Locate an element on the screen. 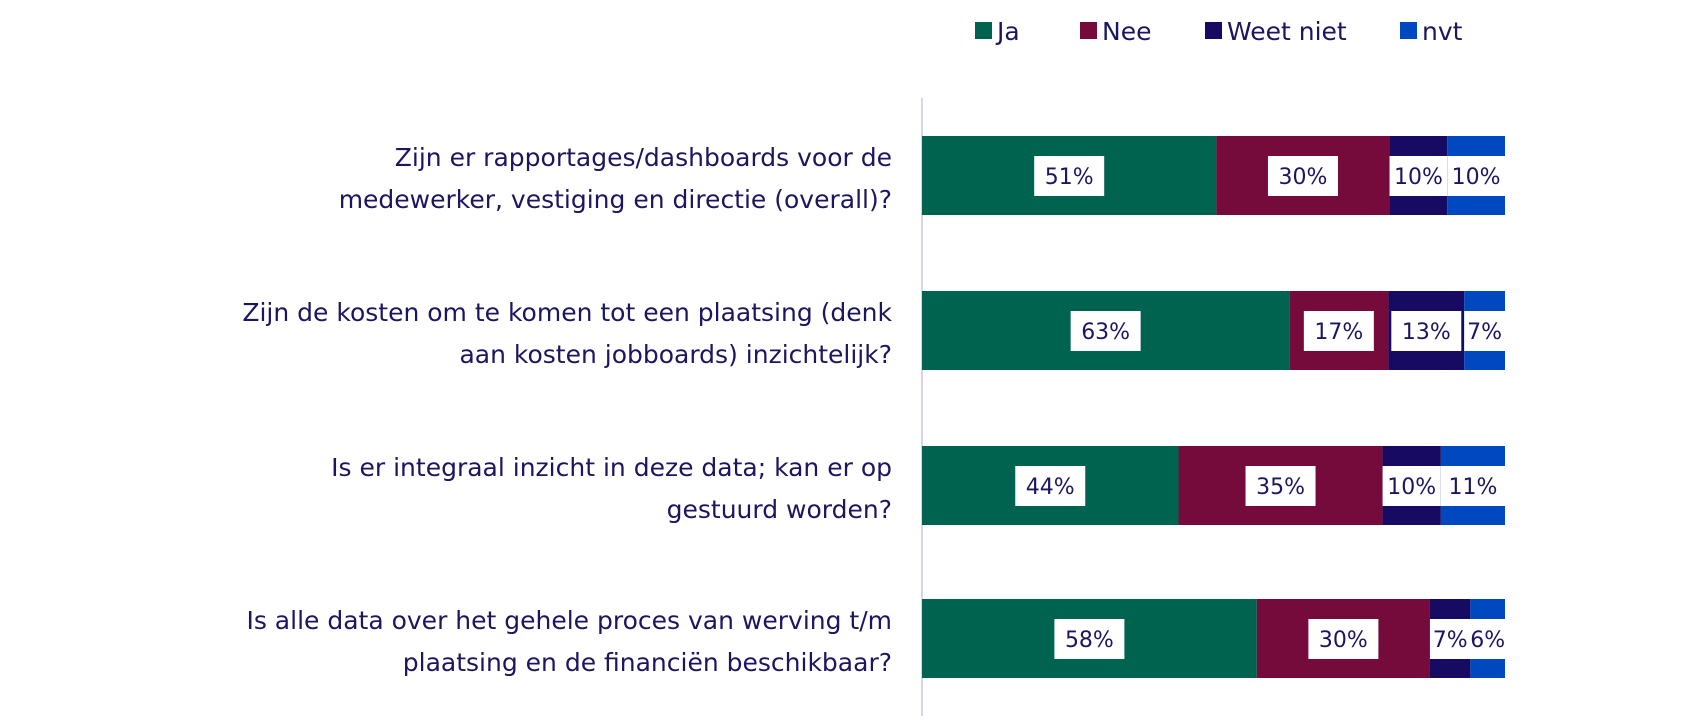  legend-item-nee: Nee is located at coordinates (1115, 31).